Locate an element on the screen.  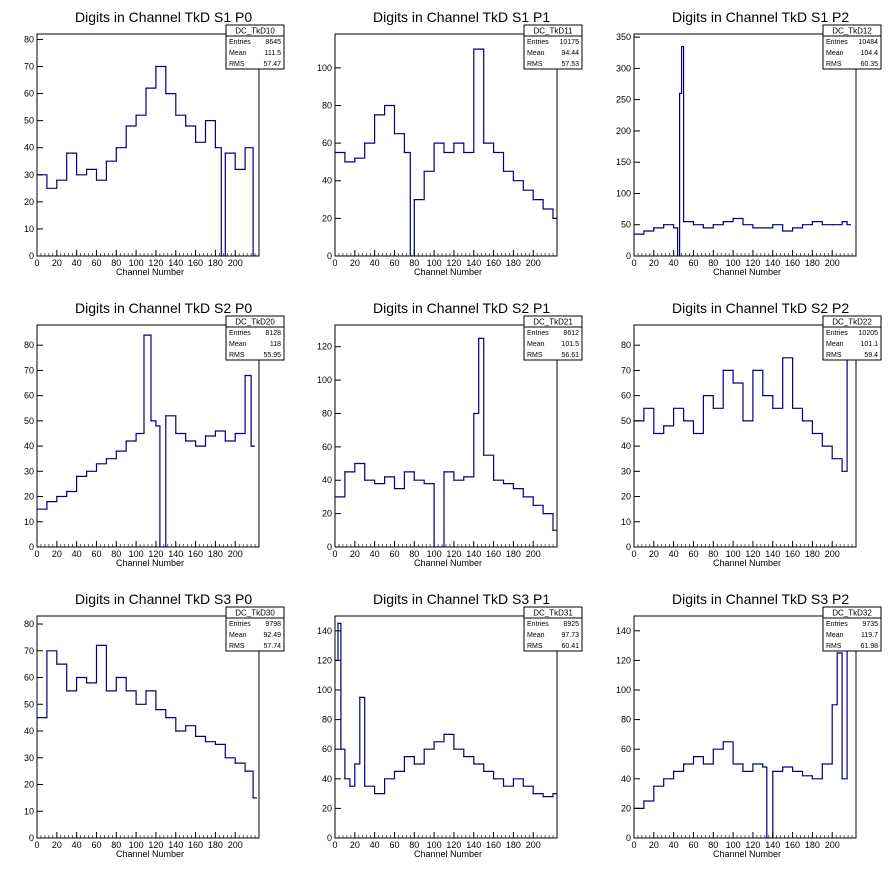
series-line is located at coordinates (146, 440).